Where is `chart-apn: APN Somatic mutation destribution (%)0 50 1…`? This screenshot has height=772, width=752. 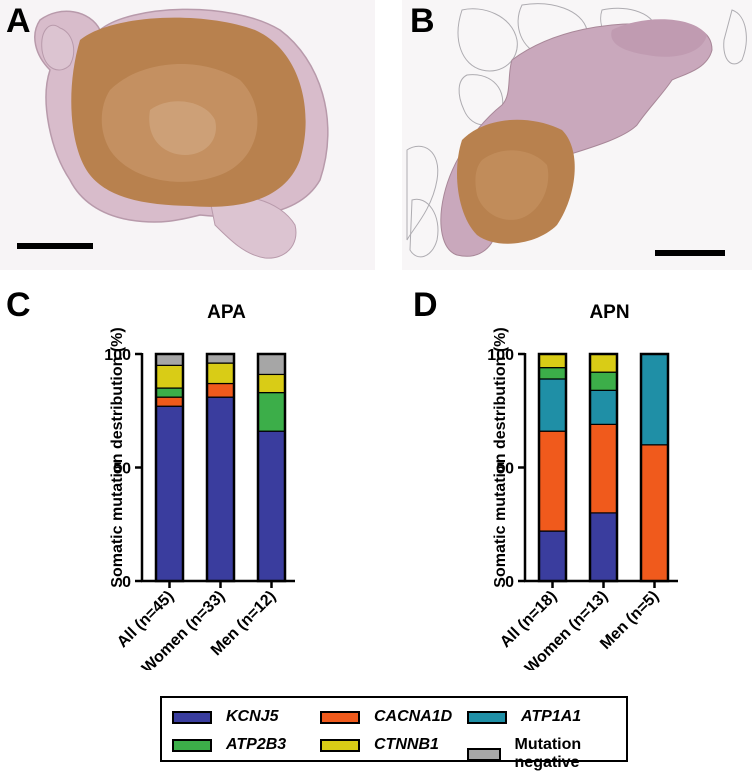
chart-apn: APN Somatic mutation destribution (%)0 50 1… is located at coordinates (582, 486).